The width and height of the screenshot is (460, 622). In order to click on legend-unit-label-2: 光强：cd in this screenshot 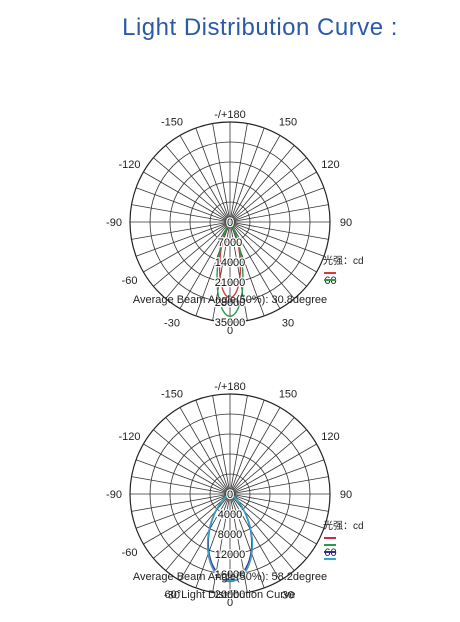, I will do `click(343, 526)`.